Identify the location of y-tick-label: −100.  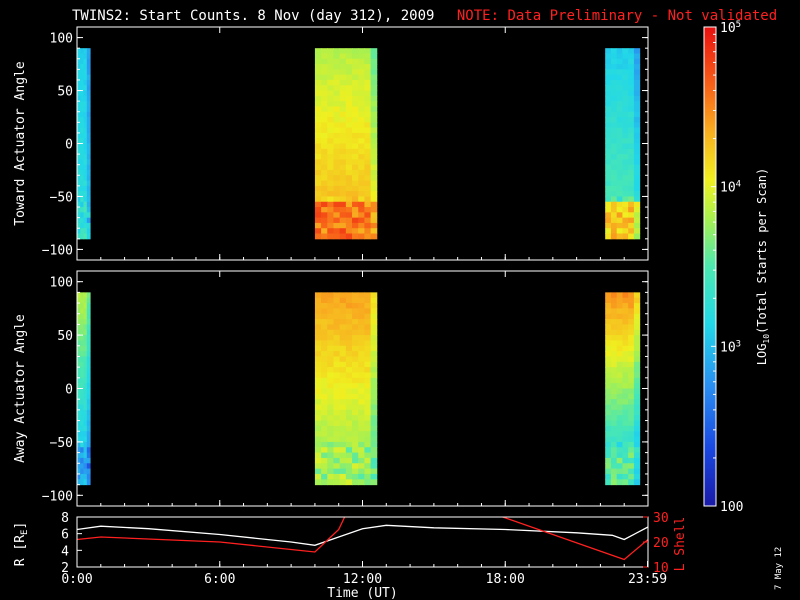
(57, 496).